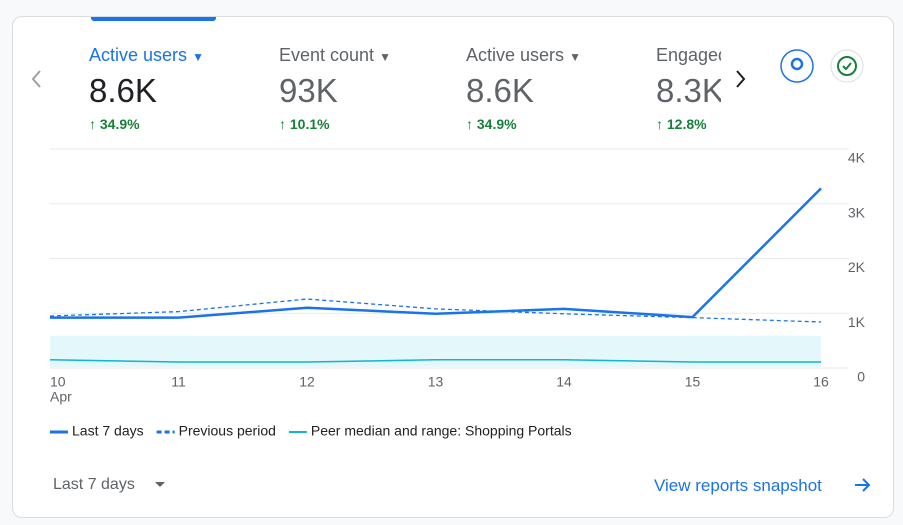  What do you see at coordinates (160, 484) in the screenshot?
I see `dropdown-caret` at bounding box center [160, 484].